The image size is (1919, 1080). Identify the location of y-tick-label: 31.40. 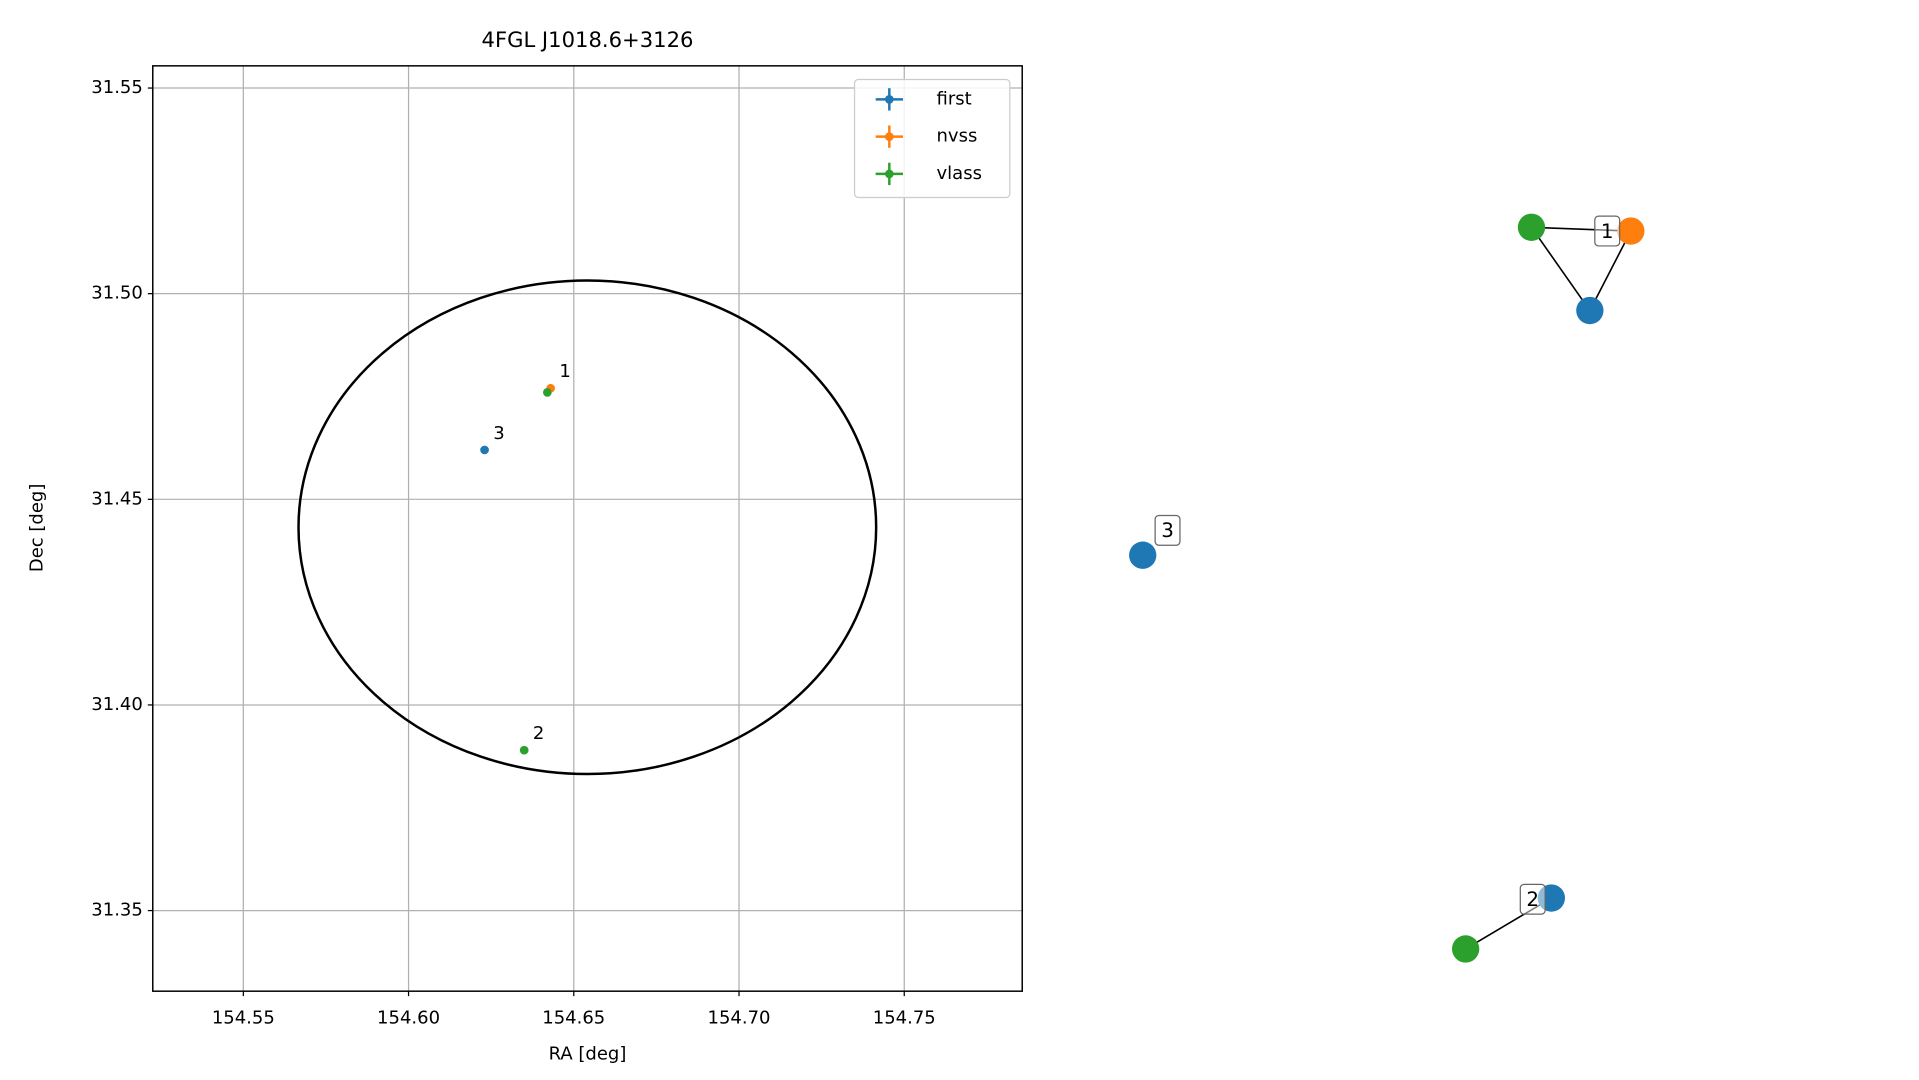
(117, 704).